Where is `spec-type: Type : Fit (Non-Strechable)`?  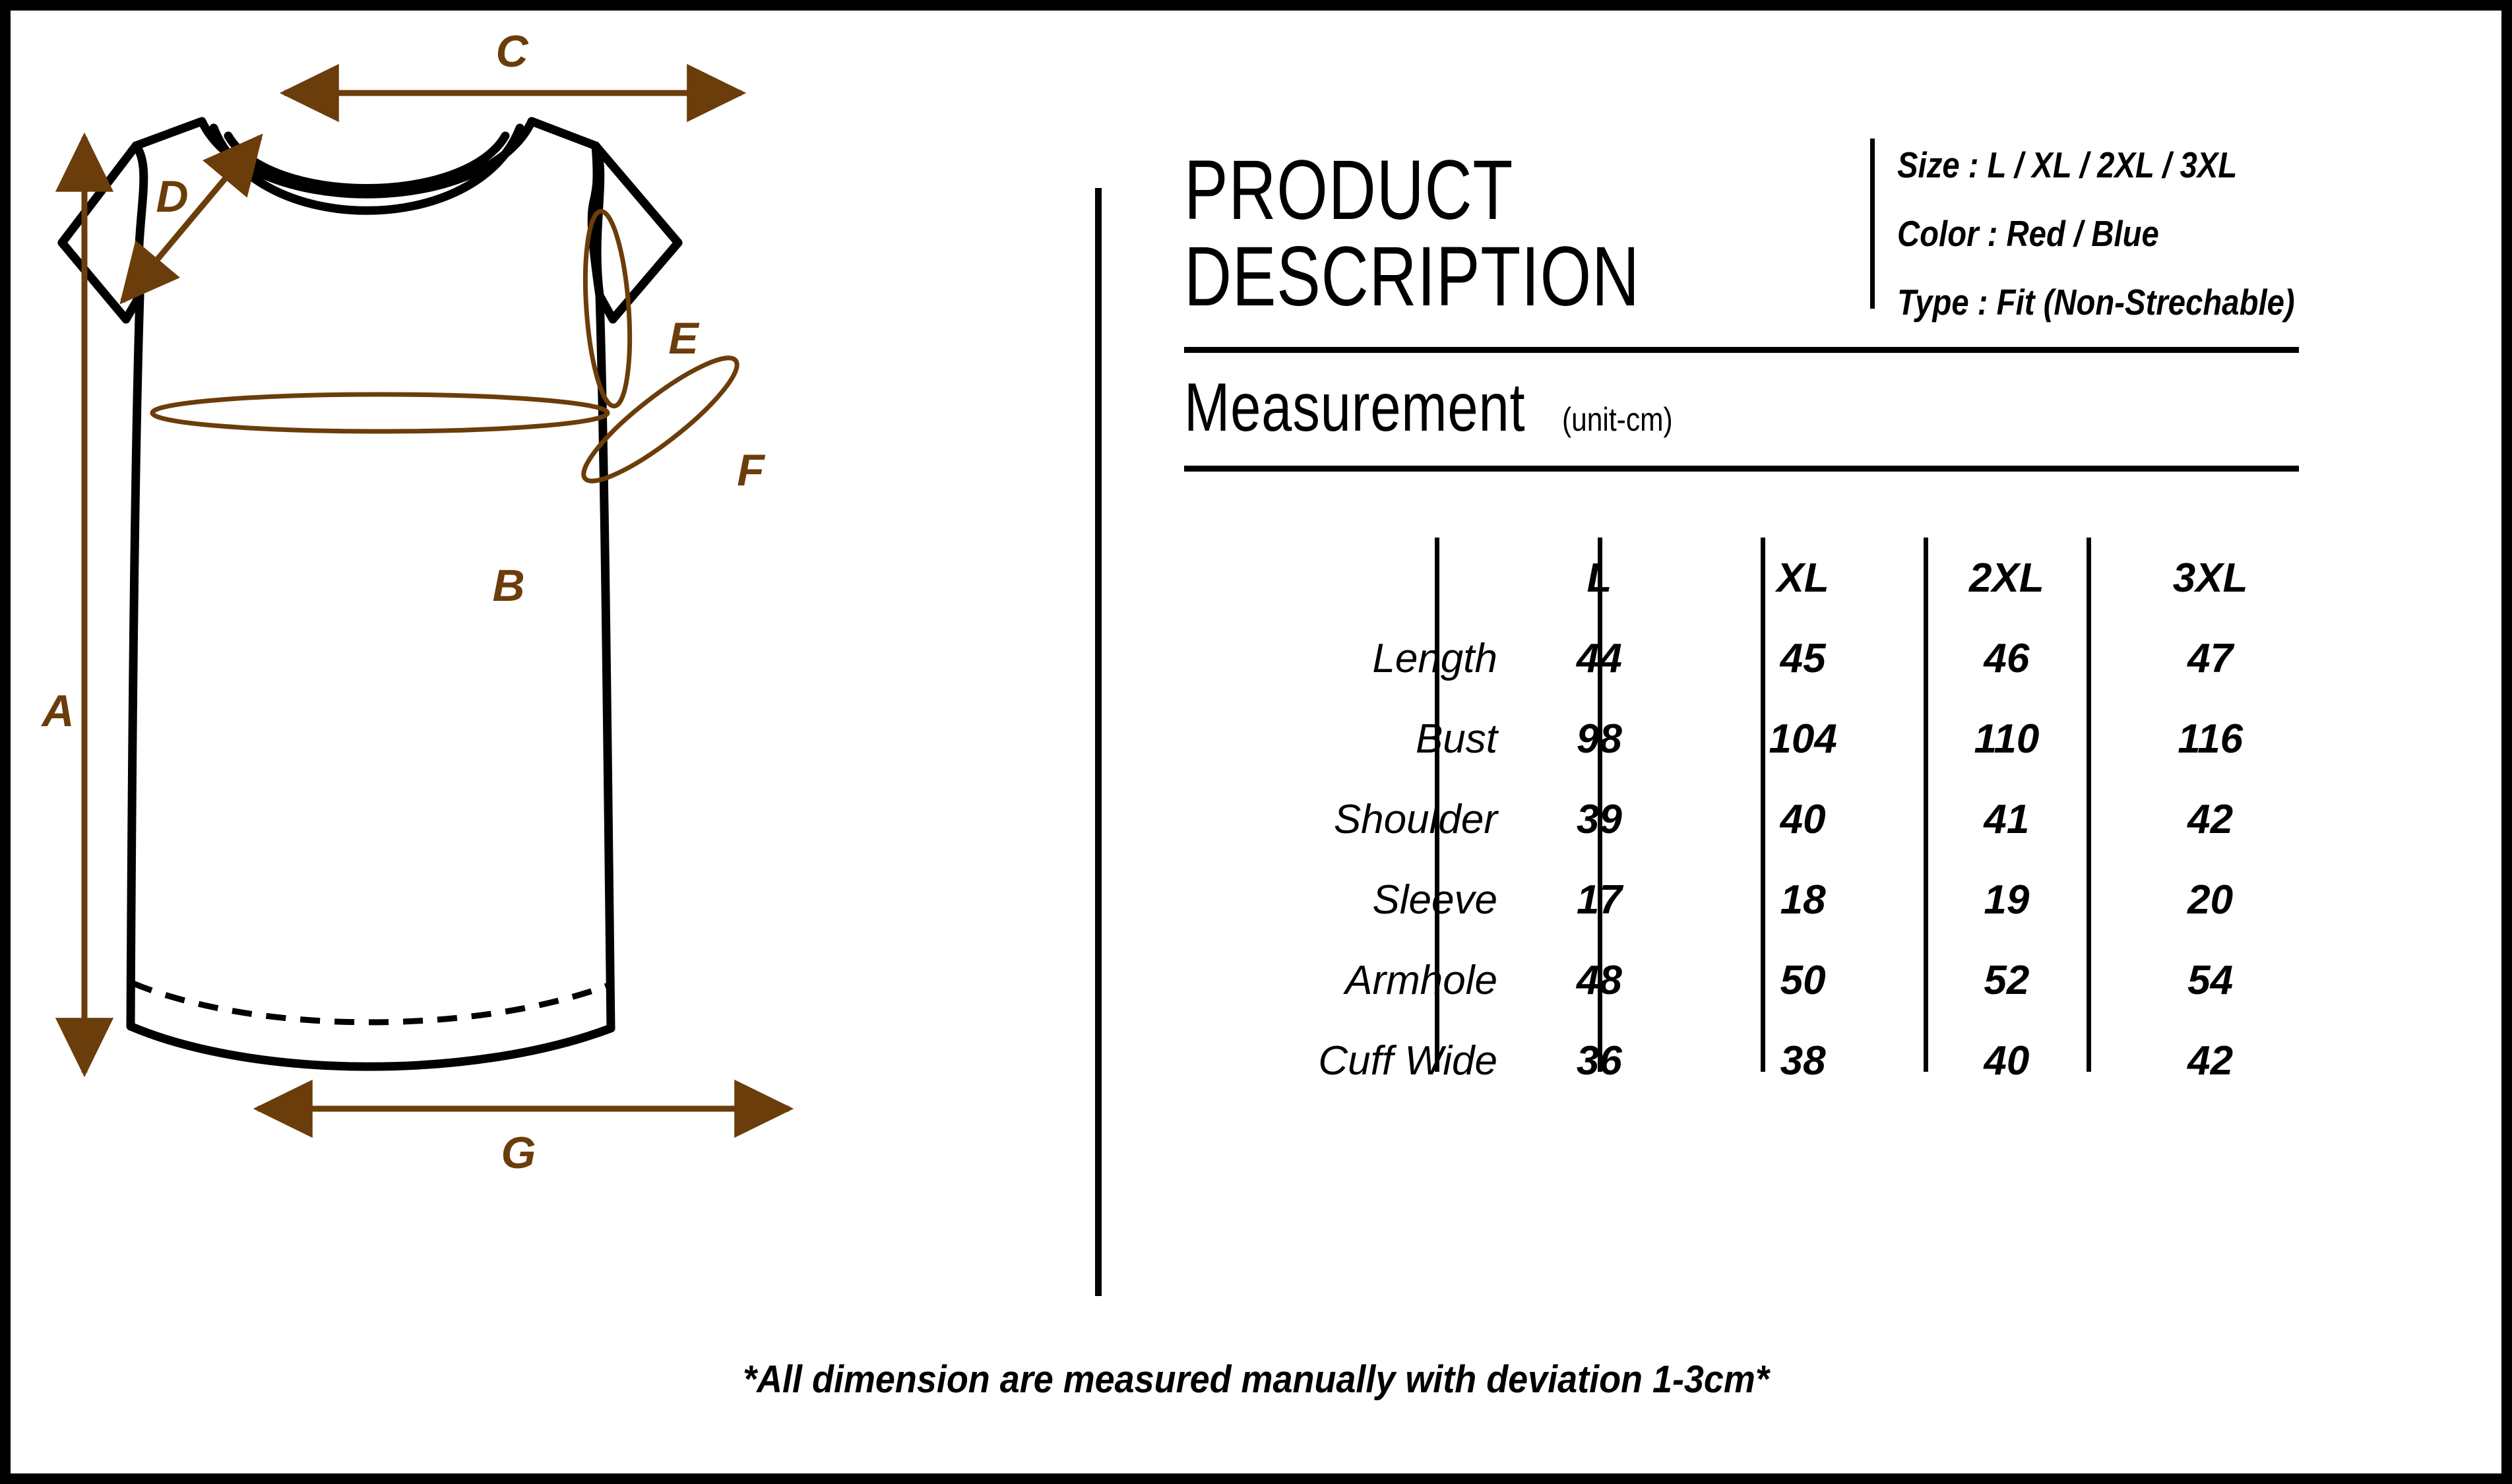
spec-type: Type : Fit (Non-Strechable) is located at coordinates (2096, 302).